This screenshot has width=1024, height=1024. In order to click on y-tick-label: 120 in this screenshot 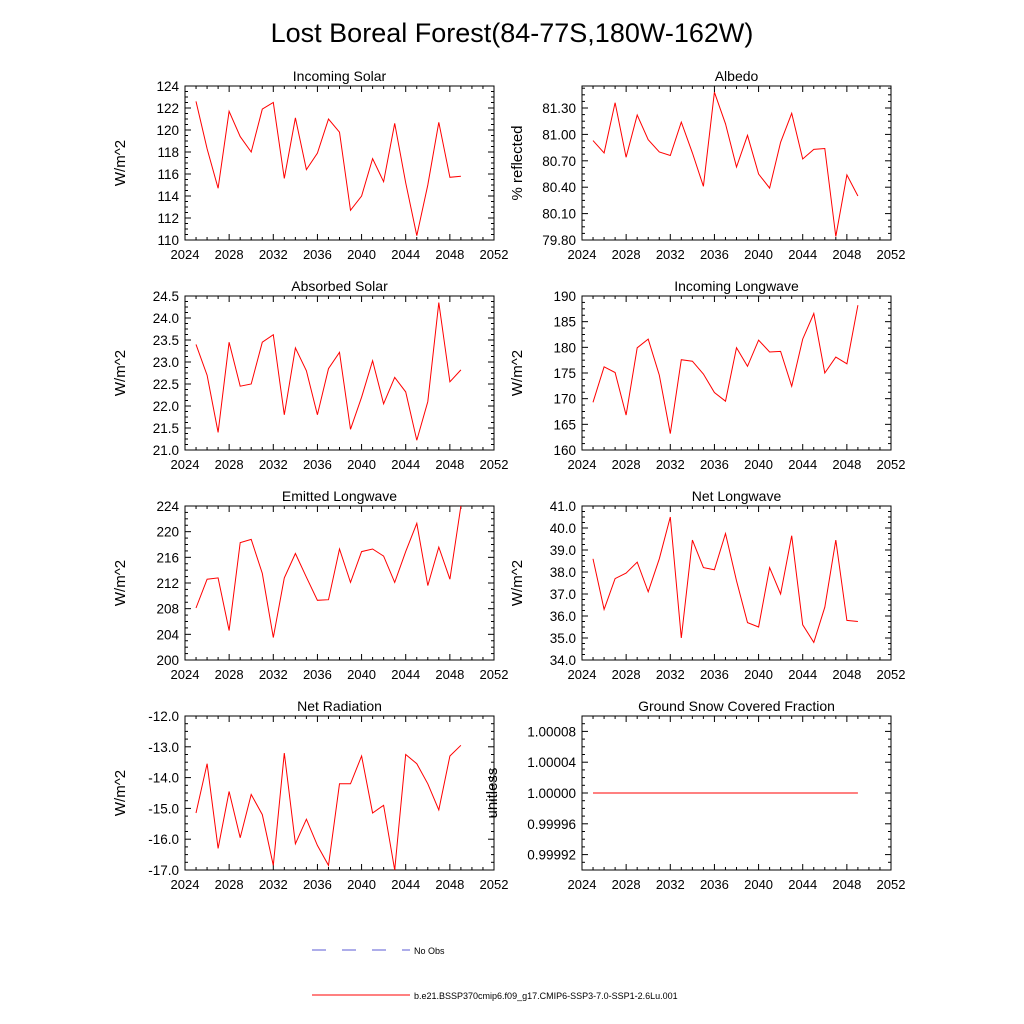, I will do `click(167, 130)`.